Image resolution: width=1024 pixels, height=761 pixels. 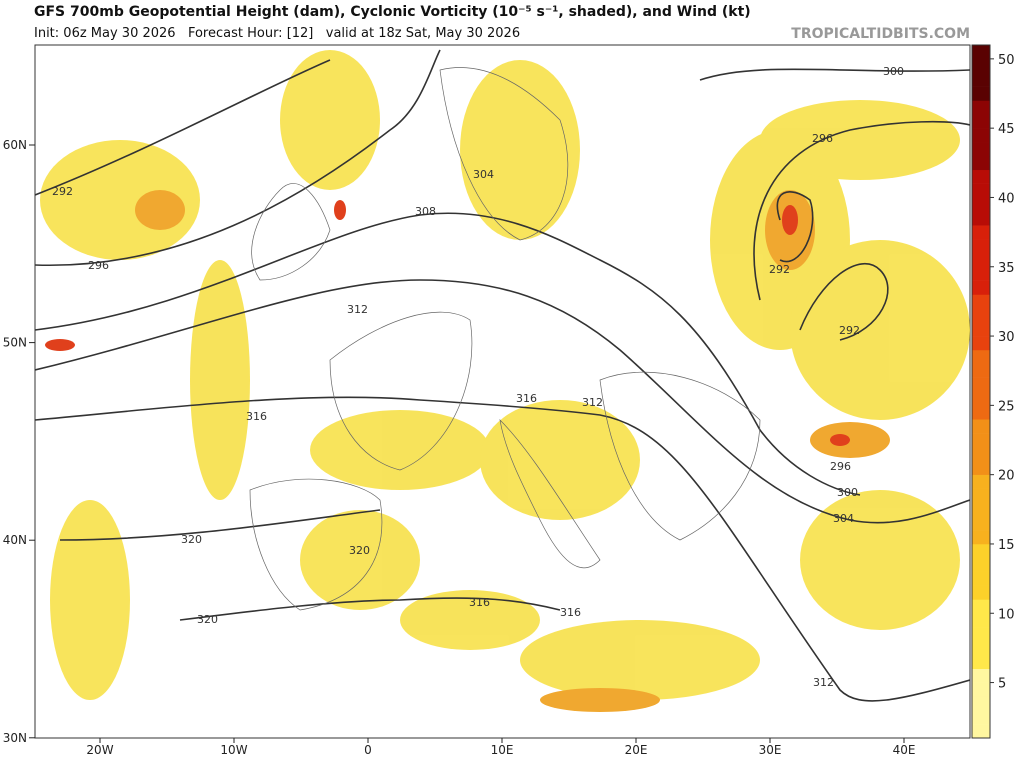 What do you see at coordinates (15, 145) in the screenshot?
I see `lat-label: 60N` at bounding box center [15, 145].